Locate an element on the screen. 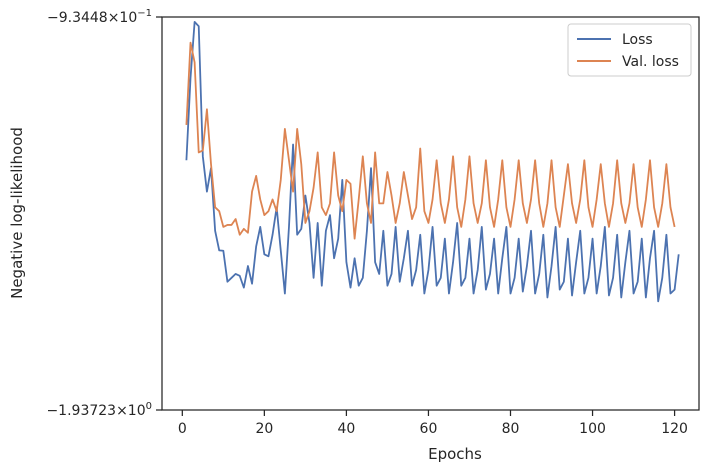  x-tick-label-80: 80 is located at coordinates (511, 429).